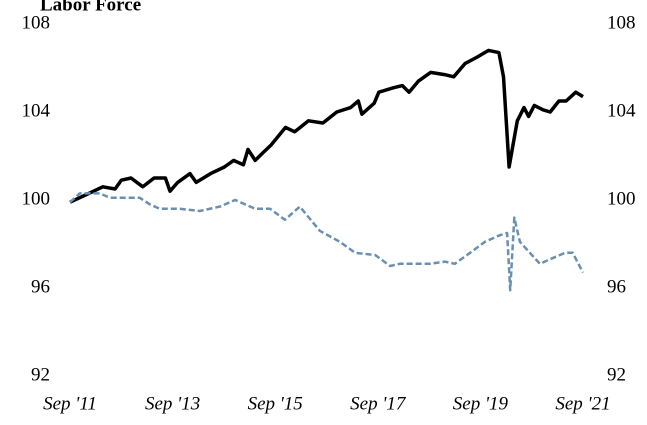 The width and height of the screenshot is (647, 425). What do you see at coordinates (621, 198) in the screenshot?
I see `y2-tick-label: 100` at bounding box center [621, 198].